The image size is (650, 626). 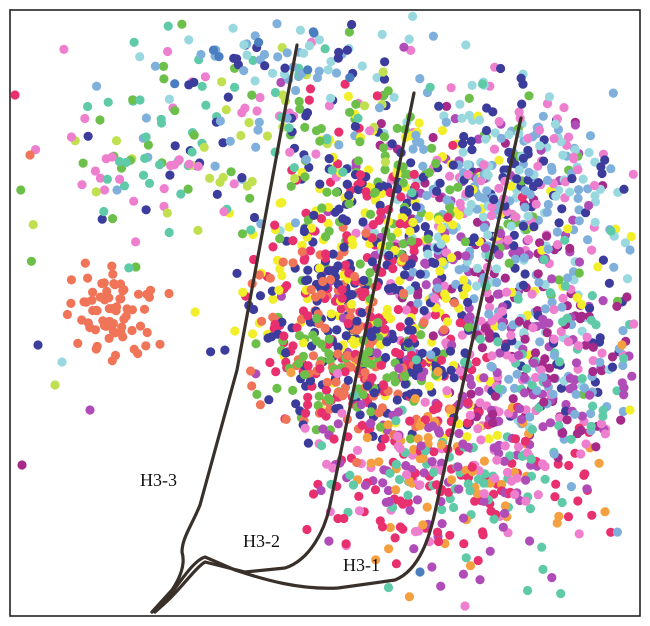 What do you see at coordinates (361, 565) in the screenshot?
I see `well-label-h3-1: H3-1` at bounding box center [361, 565].